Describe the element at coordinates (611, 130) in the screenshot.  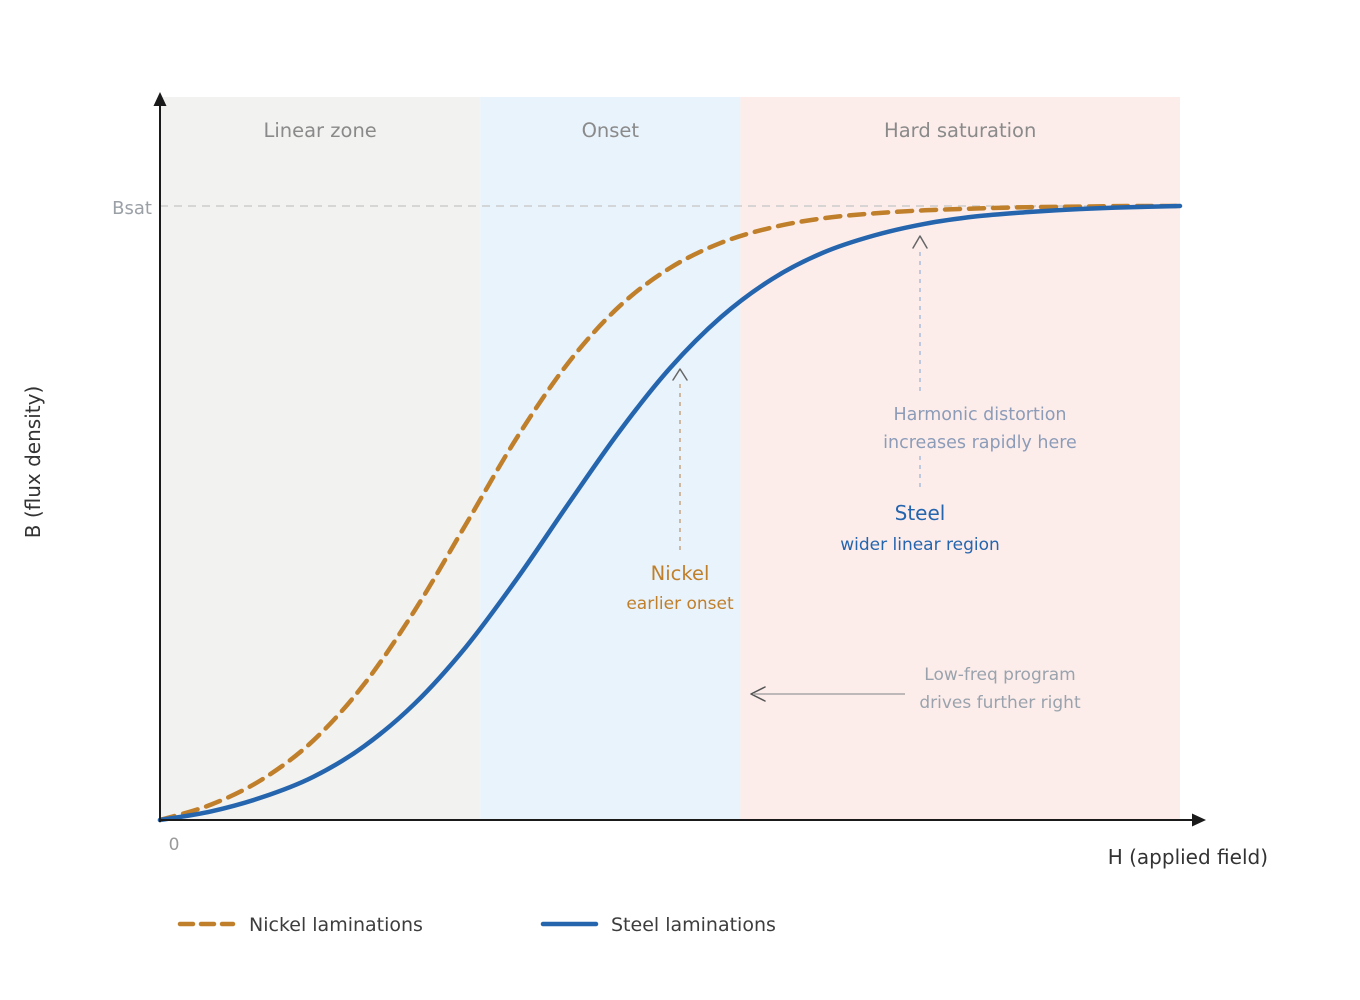
I see `zone-label-onset: Onset` at that location.